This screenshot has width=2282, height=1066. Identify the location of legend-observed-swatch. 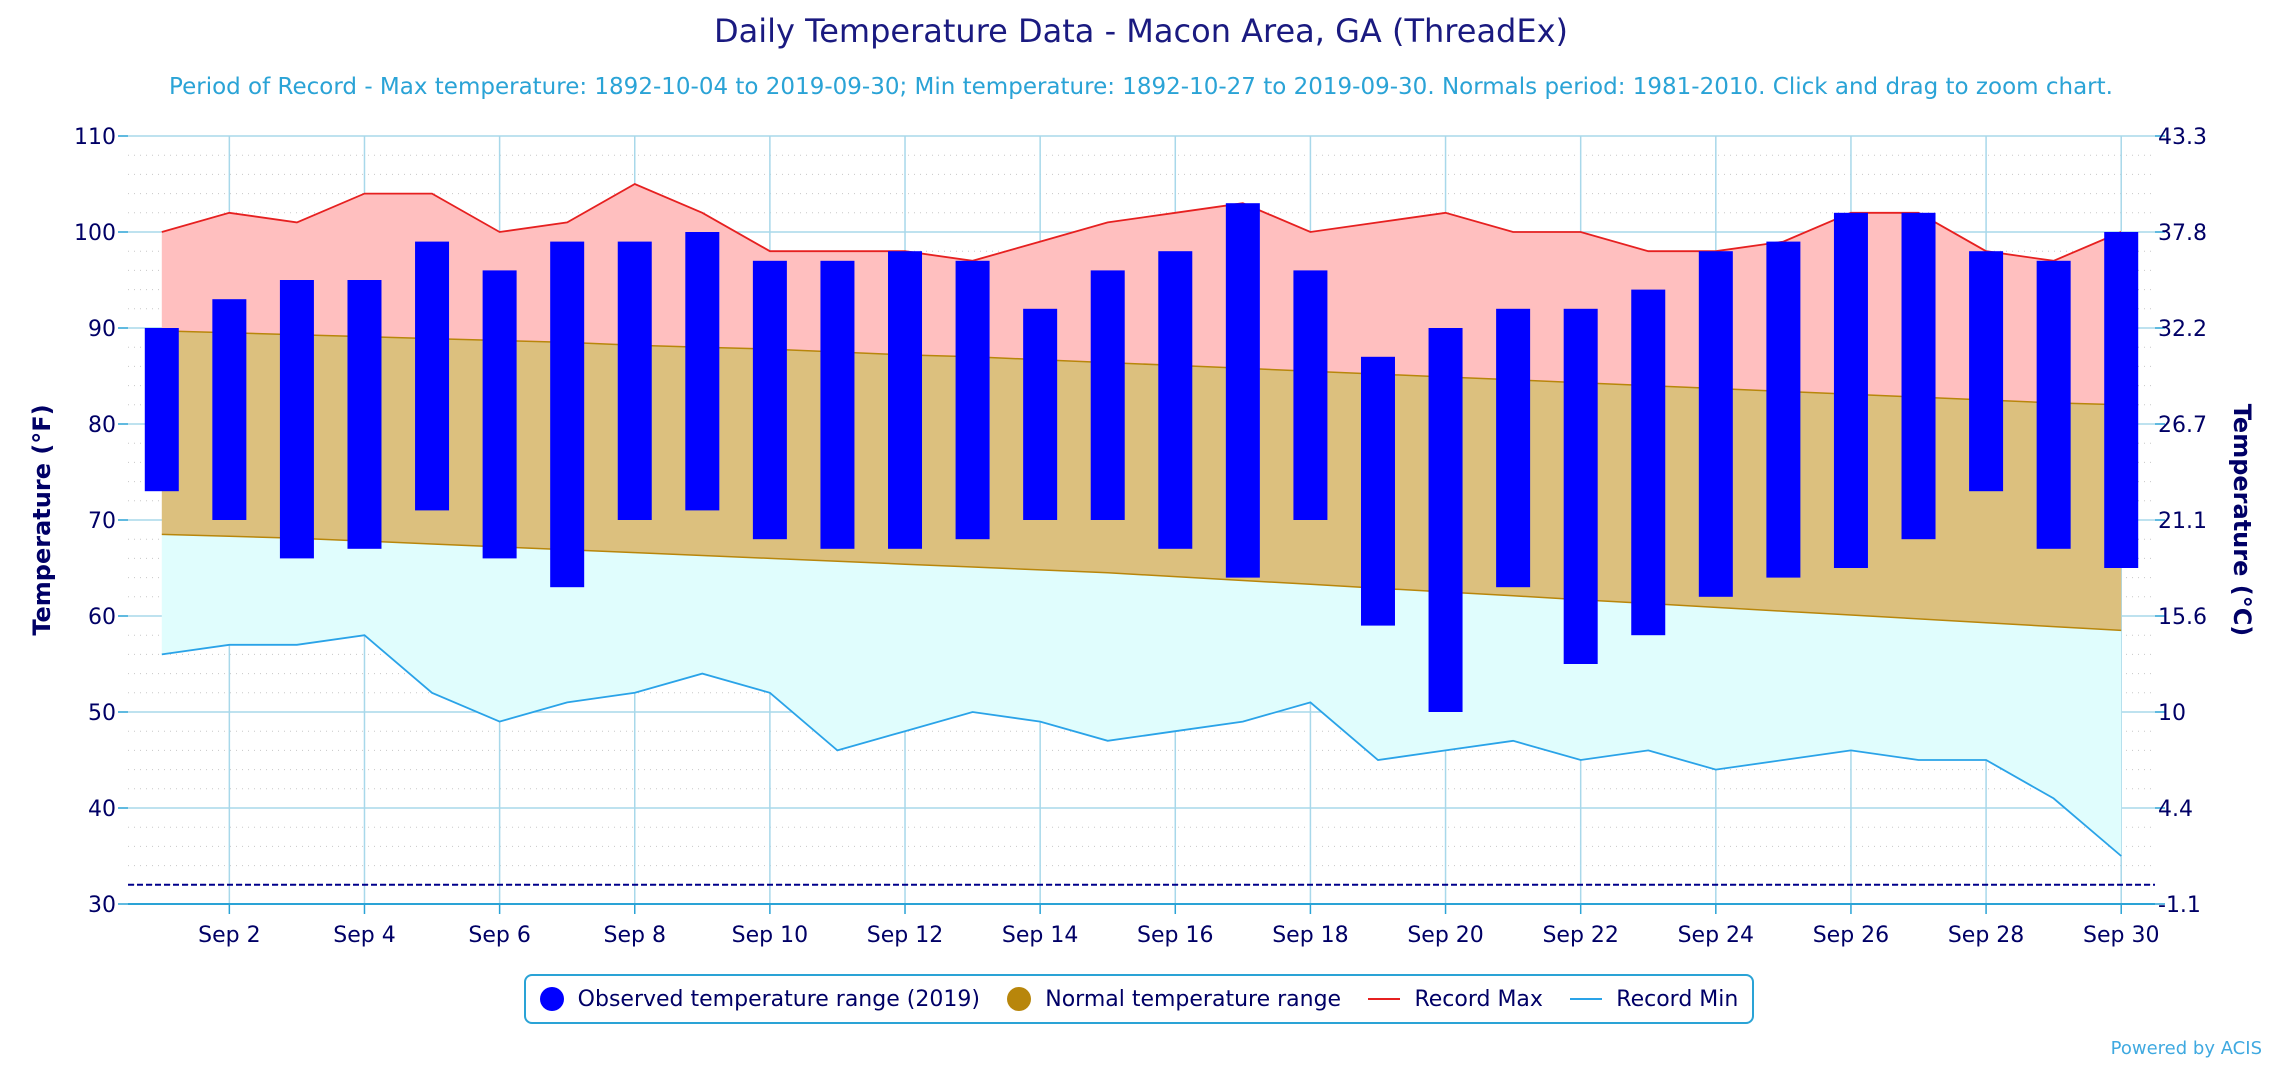
(551, 999).